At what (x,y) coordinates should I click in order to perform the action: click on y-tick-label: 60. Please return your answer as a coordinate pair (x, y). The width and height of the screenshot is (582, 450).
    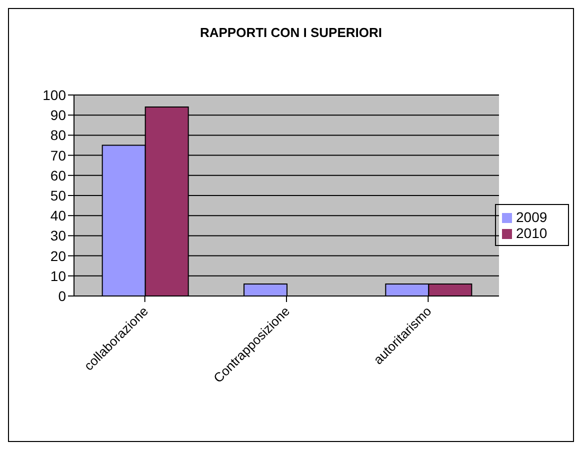
    Looking at the image, I should click on (58, 175).